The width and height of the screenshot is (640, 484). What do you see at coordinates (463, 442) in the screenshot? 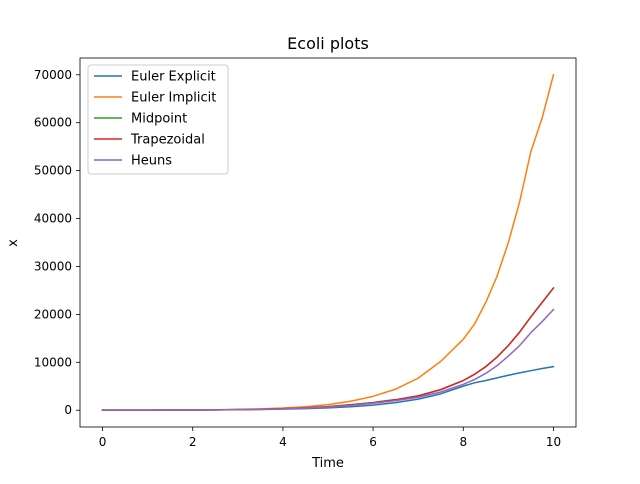
I see `x-tick-label: 8` at bounding box center [463, 442].